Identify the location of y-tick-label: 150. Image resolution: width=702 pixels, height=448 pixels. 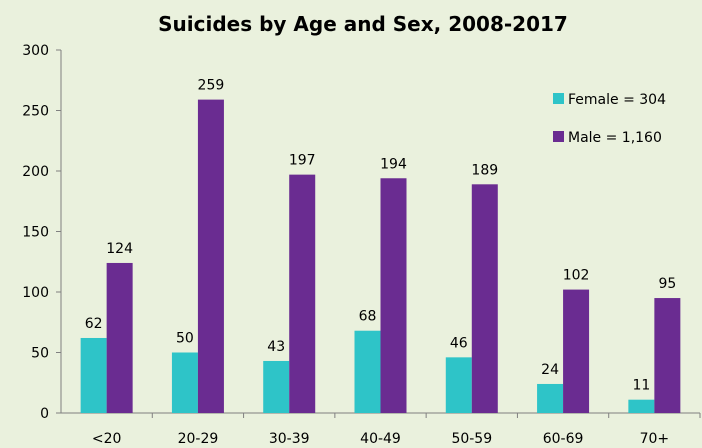
(35, 233).